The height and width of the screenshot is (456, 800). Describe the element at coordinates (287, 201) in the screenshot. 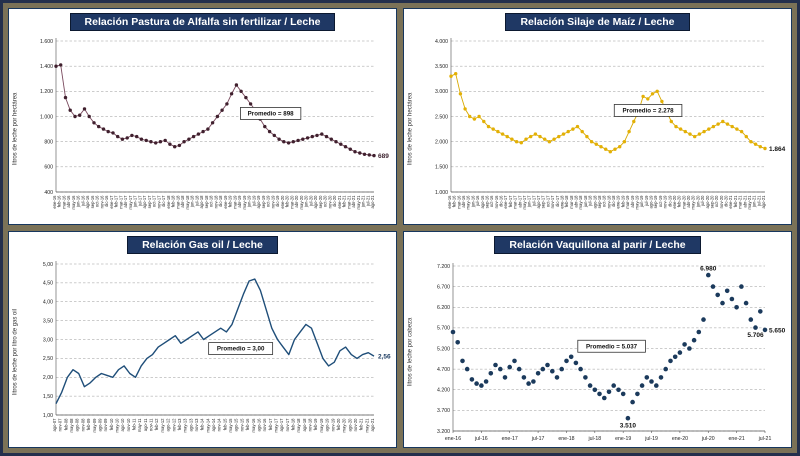

I see `svg-text: feb-20` at that location.